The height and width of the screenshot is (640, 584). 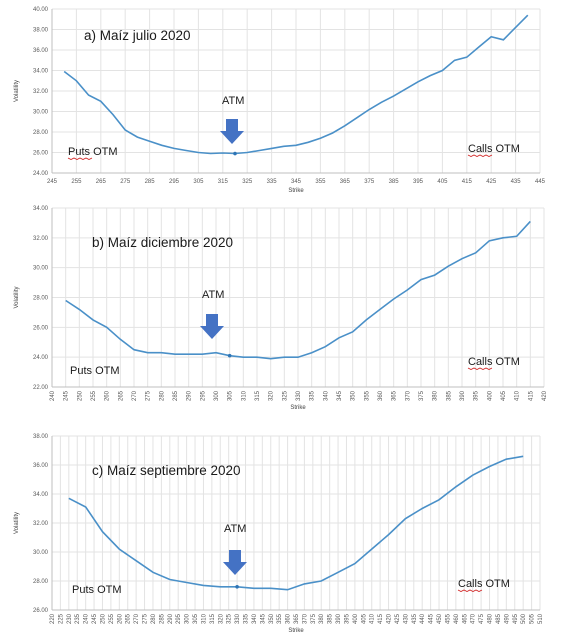 I want to click on x-tick-label: 250, so click(x=80, y=395).